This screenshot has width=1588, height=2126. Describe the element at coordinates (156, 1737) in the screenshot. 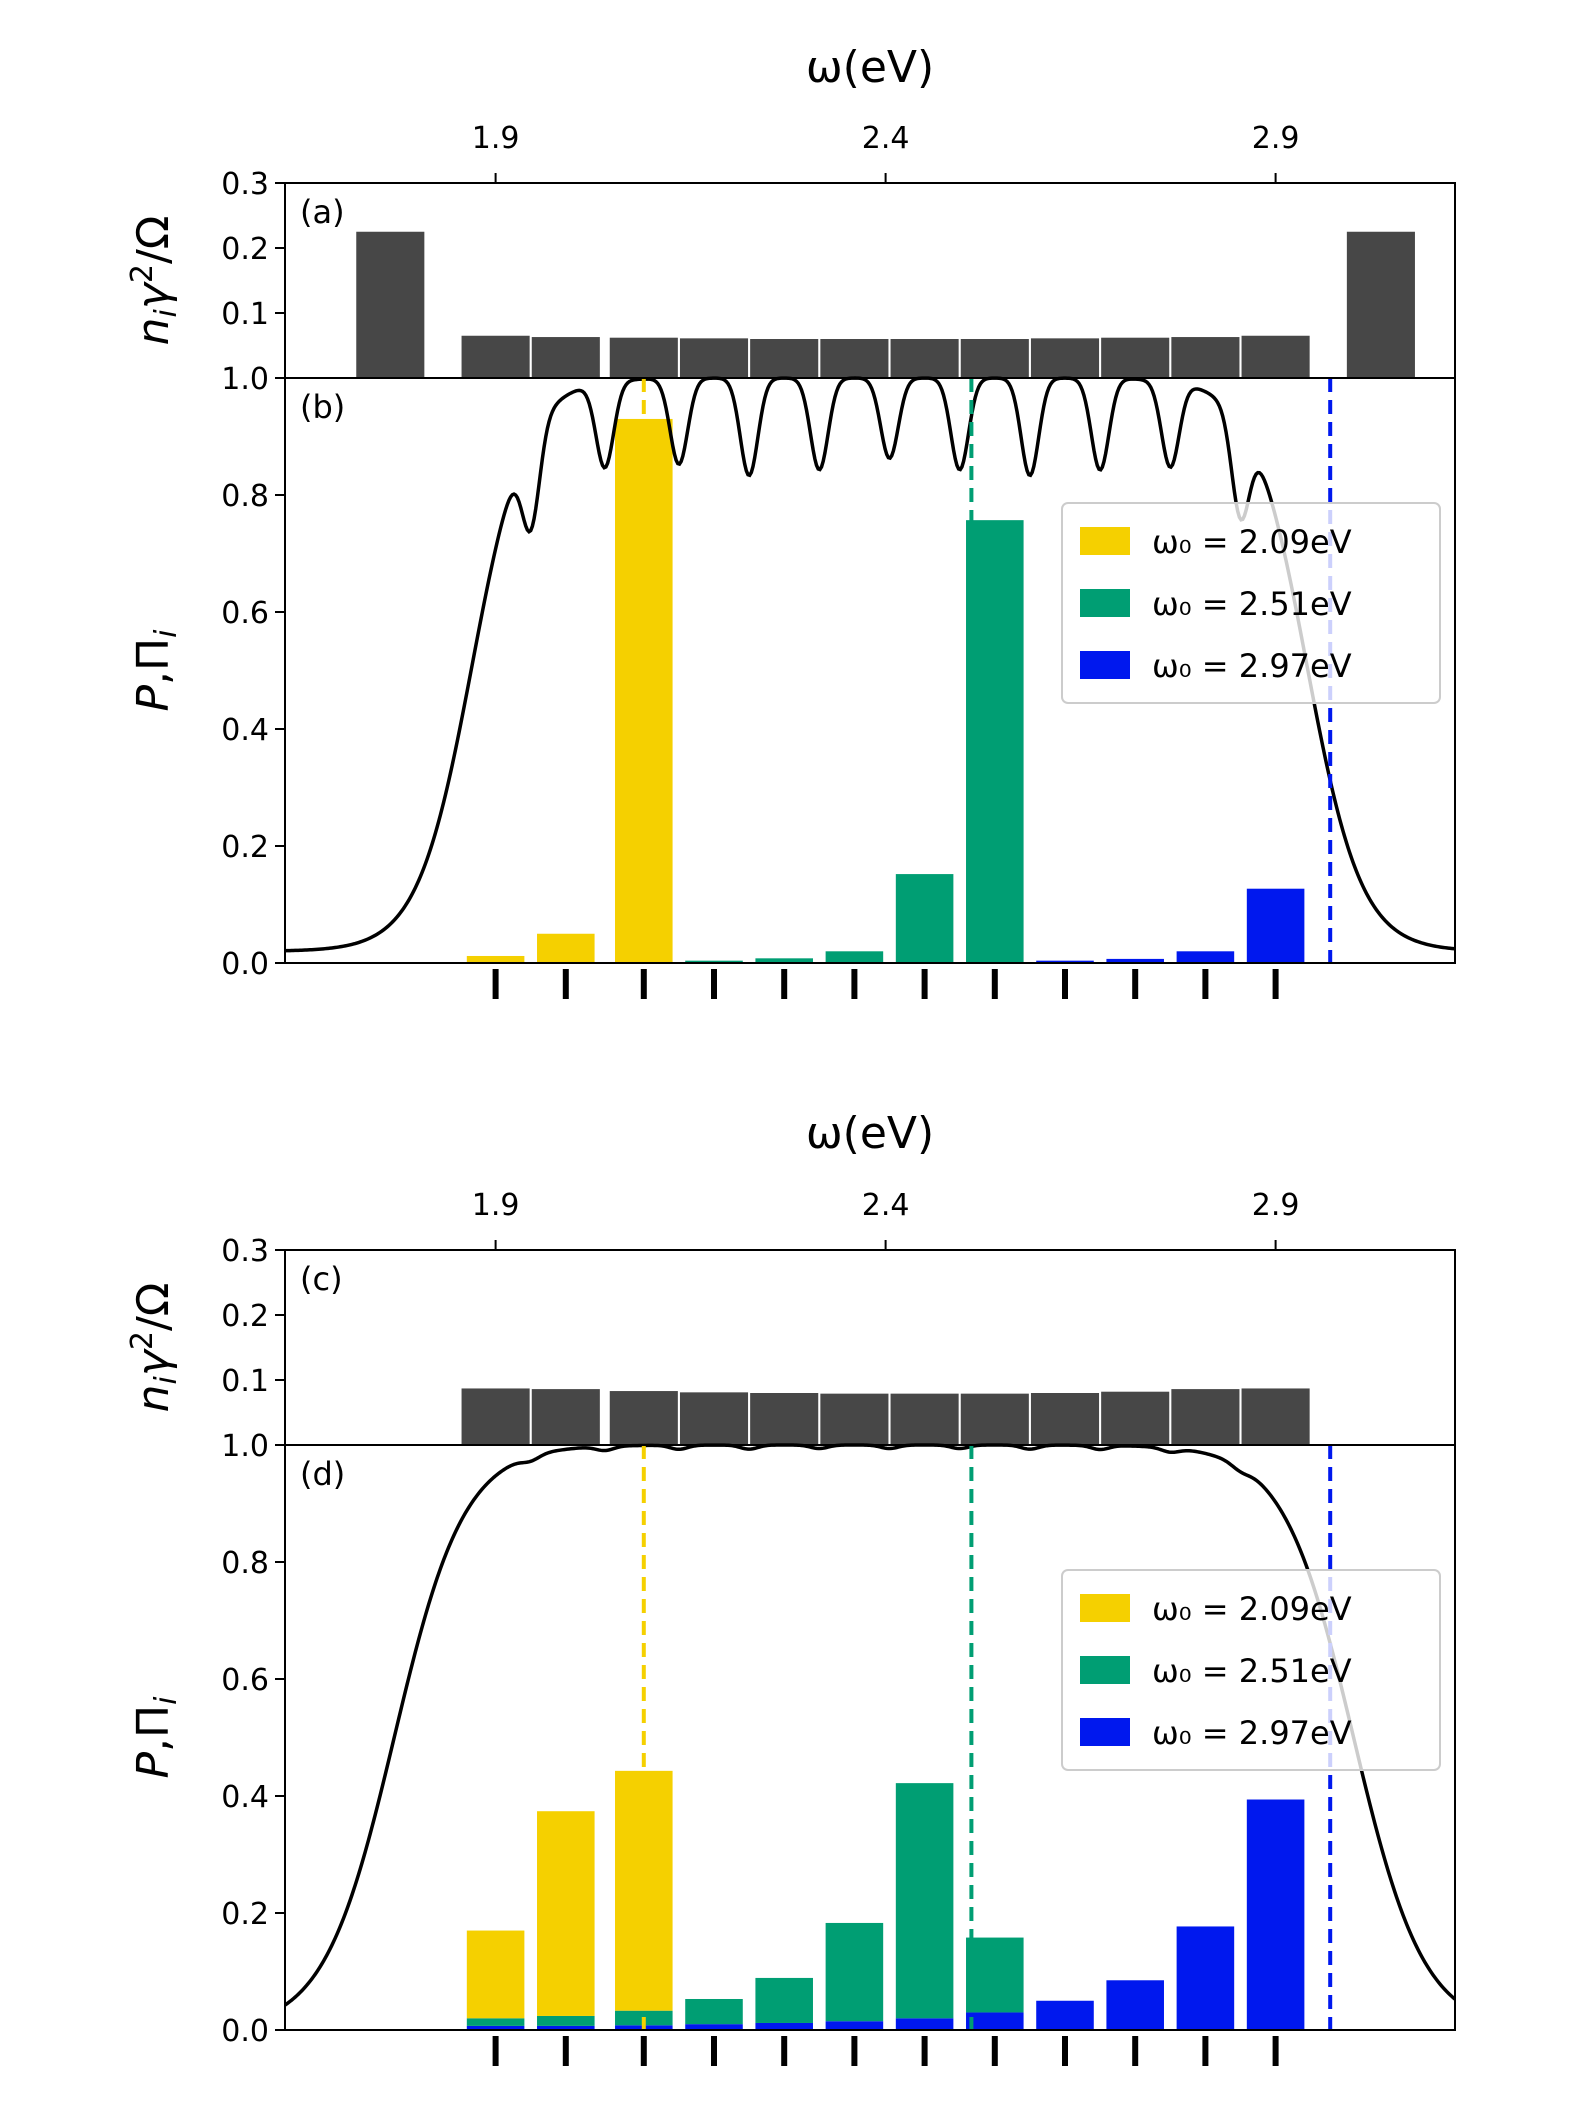

I see `prob-y-title: P,Πi` at that location.